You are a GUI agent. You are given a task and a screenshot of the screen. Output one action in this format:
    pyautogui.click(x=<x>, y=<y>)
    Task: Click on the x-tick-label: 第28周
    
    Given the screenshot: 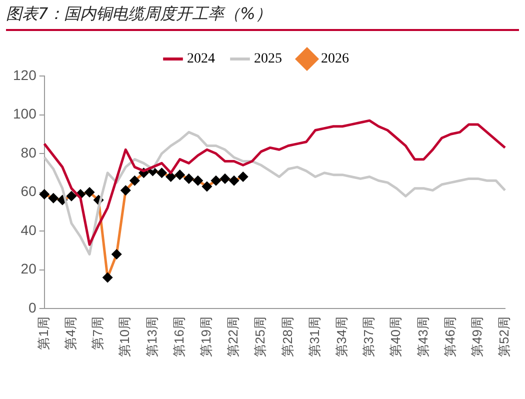 What is the action you would take?
    pyautogui.click(x=287, y=337)
    